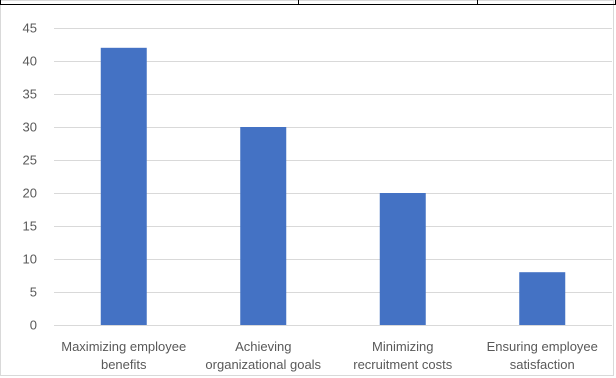 The image size is (616, 378). Describe the element at coordinates (542, 364) in the screenshot. I see `x-category-label-line: satisfaction` at that location.